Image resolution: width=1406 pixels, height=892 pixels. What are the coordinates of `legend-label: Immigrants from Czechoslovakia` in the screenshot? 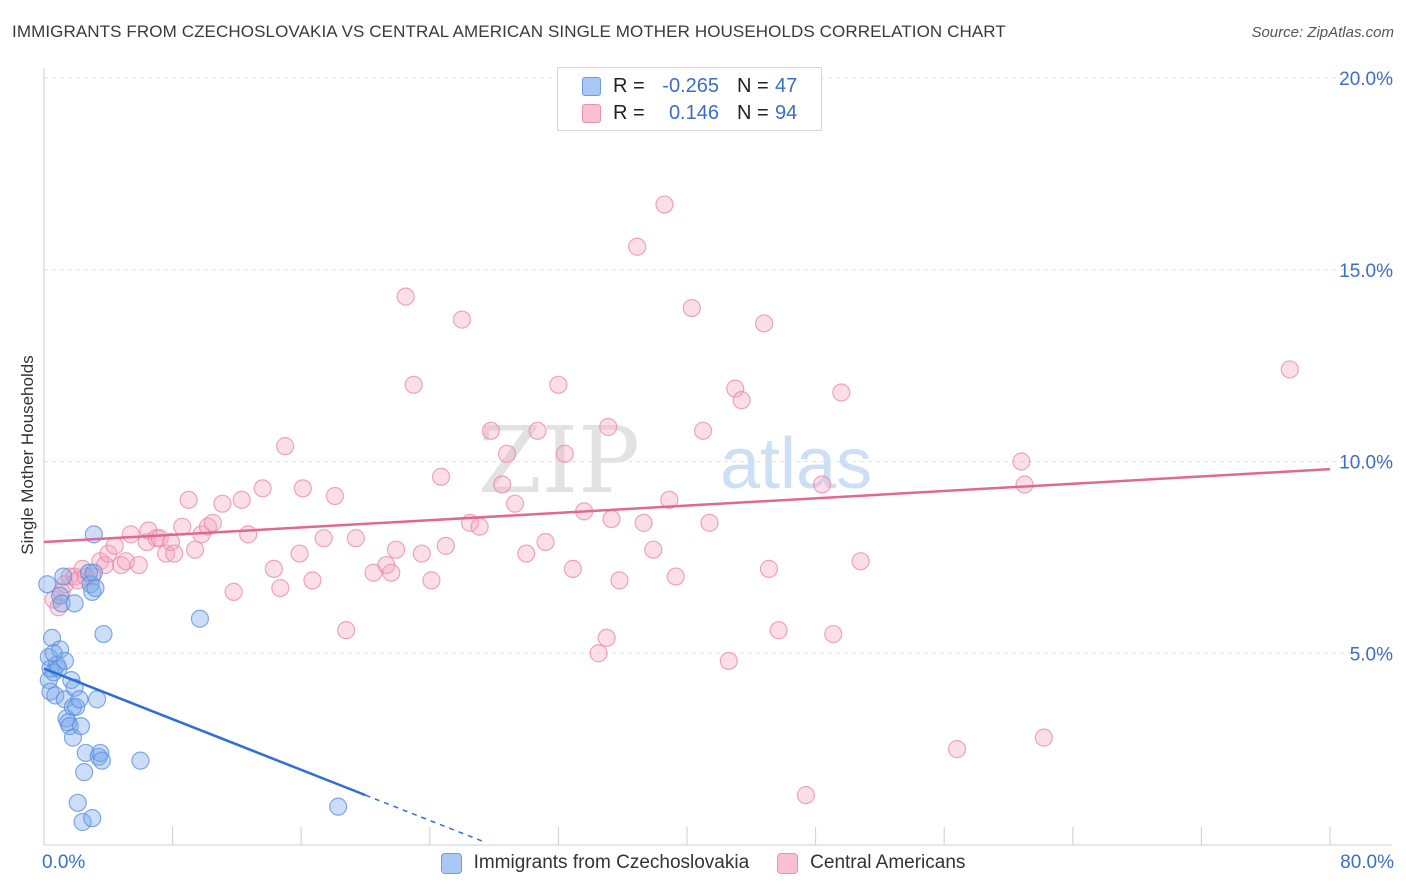 It's located at (611, 862).